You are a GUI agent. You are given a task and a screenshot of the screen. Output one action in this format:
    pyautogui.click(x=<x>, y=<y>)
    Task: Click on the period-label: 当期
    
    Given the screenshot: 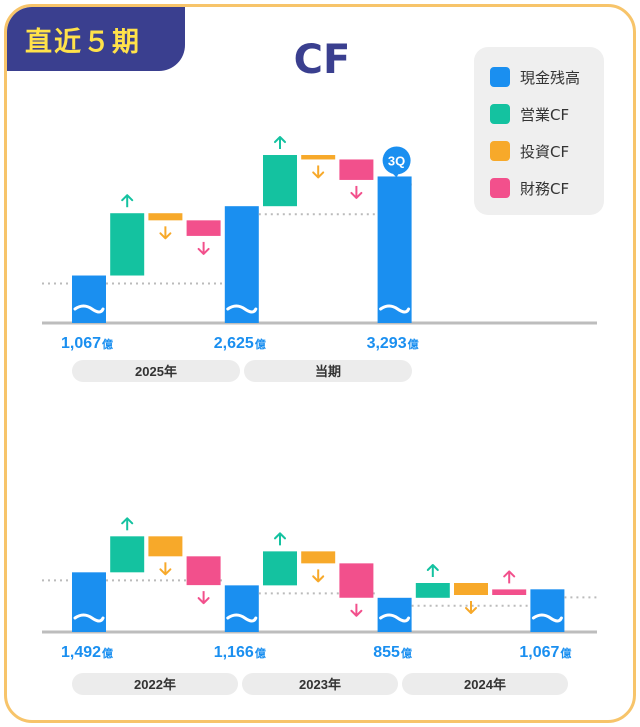 What is the action you would take?
    pyautogui.click(x=328, y=371)
    